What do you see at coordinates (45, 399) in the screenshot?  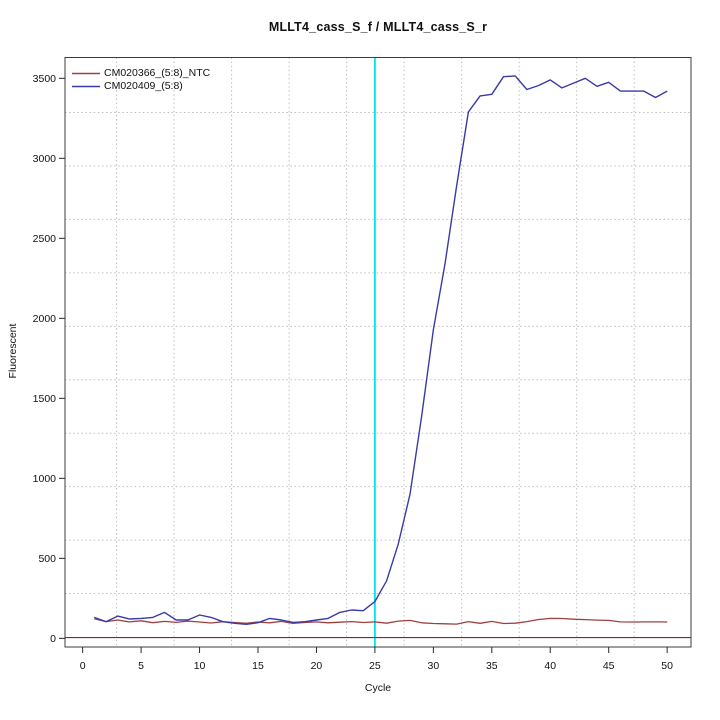 I see `y-tick-label: 1500` at bounding box center [45, 399].